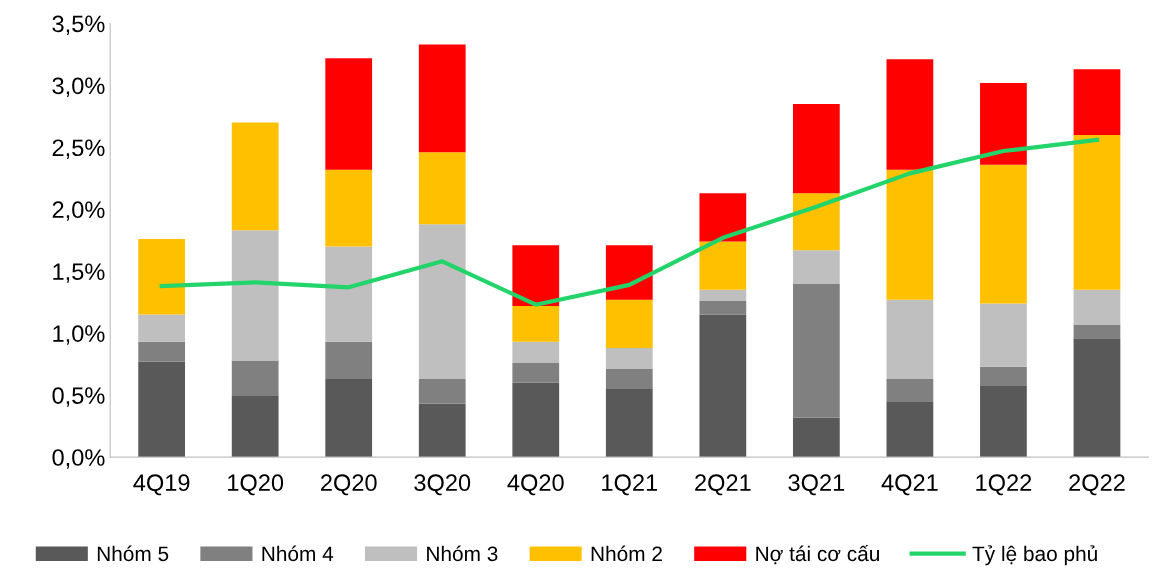 Image resolution: width=1160 pixels, height=586 pixels. What do you see at coordinates (909, 485) in the screenshot?
I see `x-tick-label: 4Q21` at bounding box center [909, 485].